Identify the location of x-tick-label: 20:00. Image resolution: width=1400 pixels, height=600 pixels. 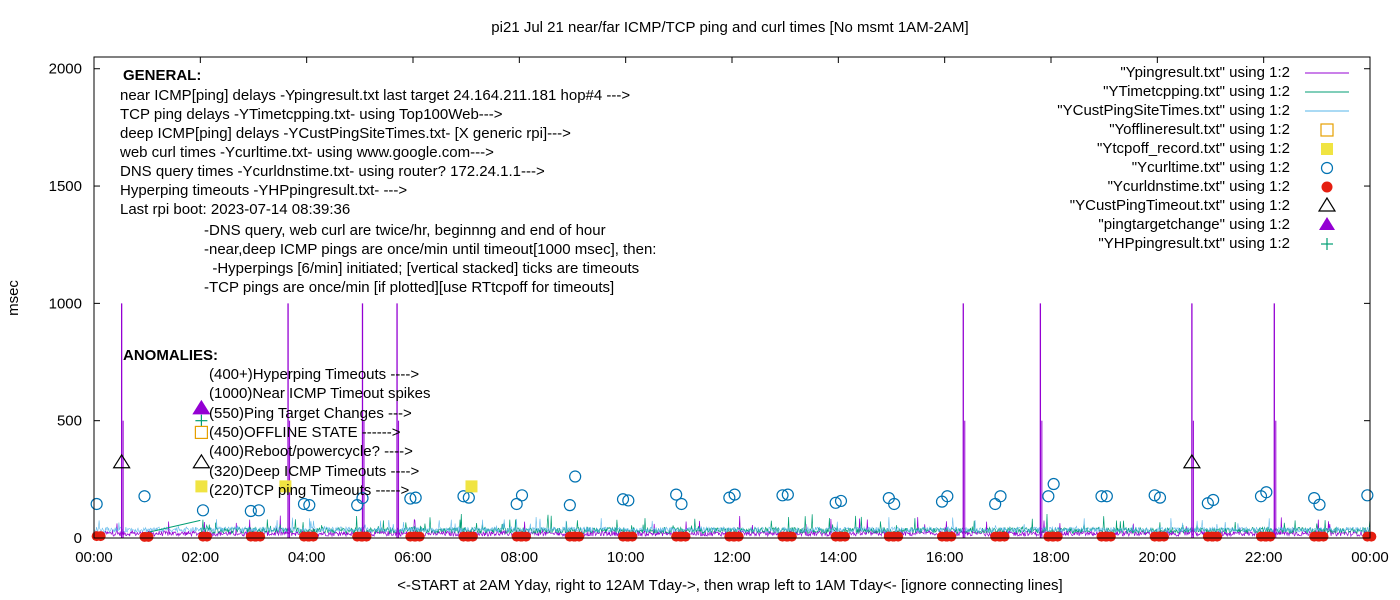
(1158, 557).